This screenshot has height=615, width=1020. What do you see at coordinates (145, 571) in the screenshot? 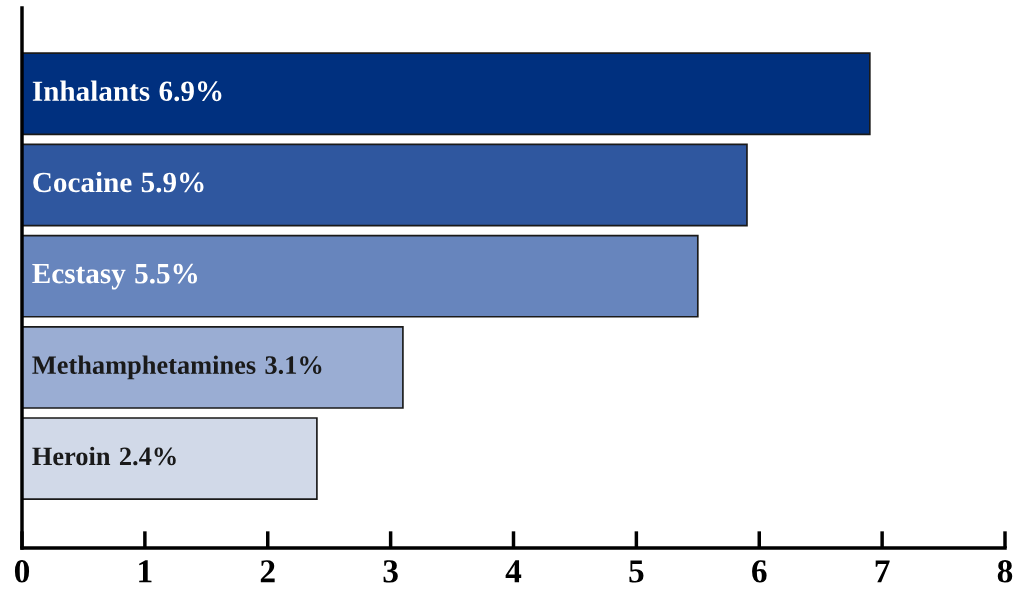
I see `x-tick-label: 1` at bounding box center [145, 571].